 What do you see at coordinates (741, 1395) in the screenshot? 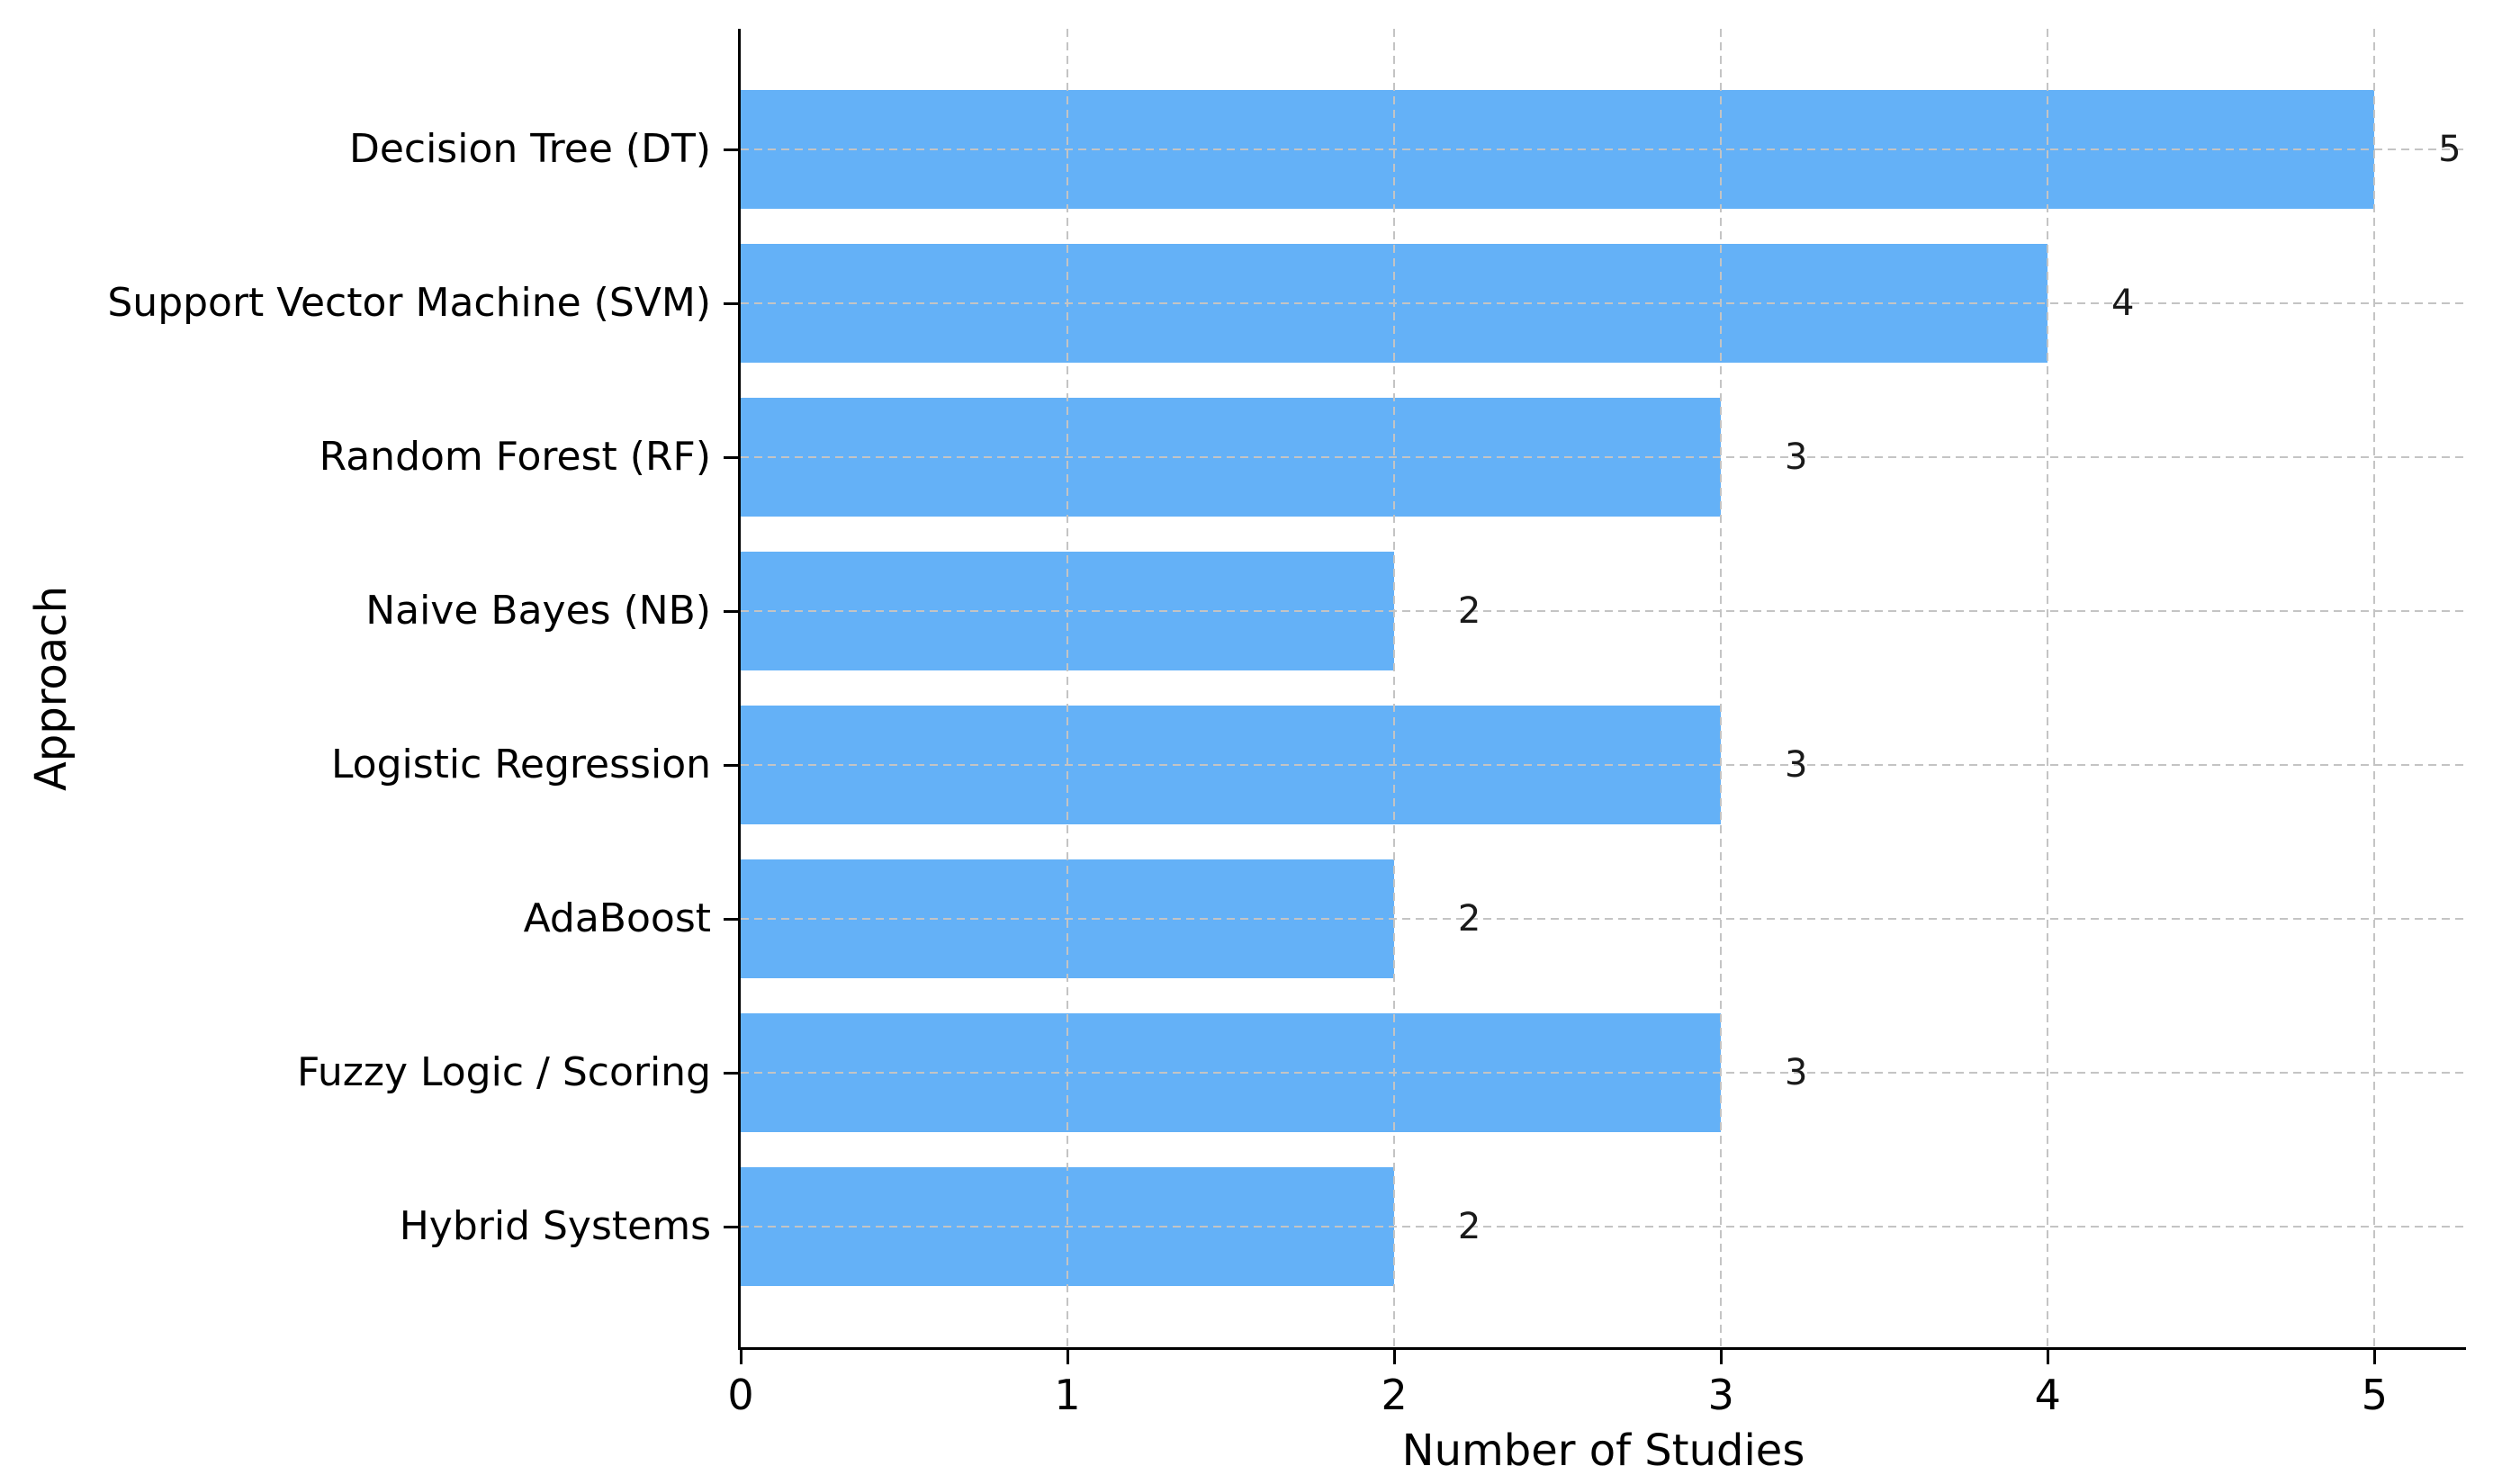
I see `x-tick-label: 0` at bounding box center [741, 1395].